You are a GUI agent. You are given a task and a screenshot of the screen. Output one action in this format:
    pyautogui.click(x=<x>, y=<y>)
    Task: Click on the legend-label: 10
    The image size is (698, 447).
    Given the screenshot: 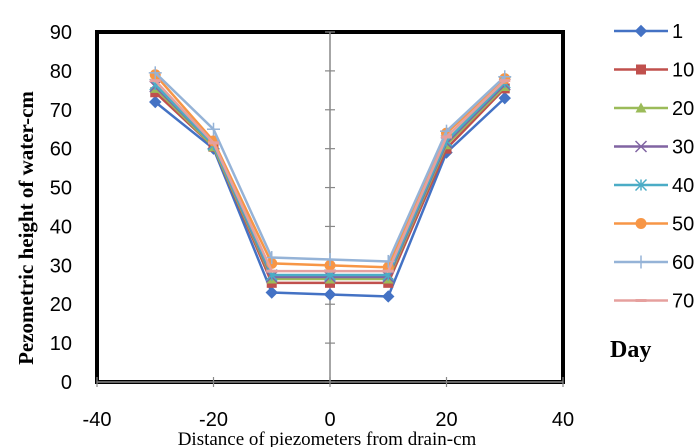 What is the action you would take?
    pyautogui.click(x=683, y=71)
    